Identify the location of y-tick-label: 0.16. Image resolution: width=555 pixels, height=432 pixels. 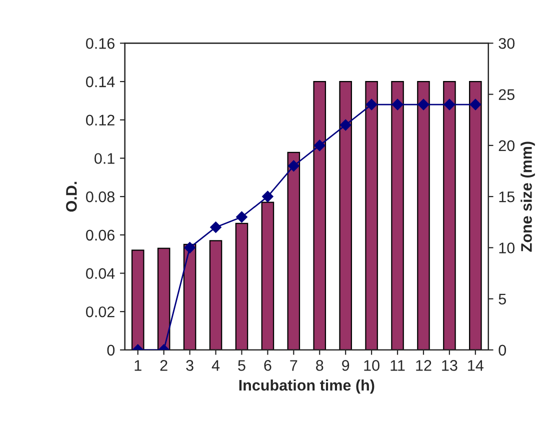
(100, 43).